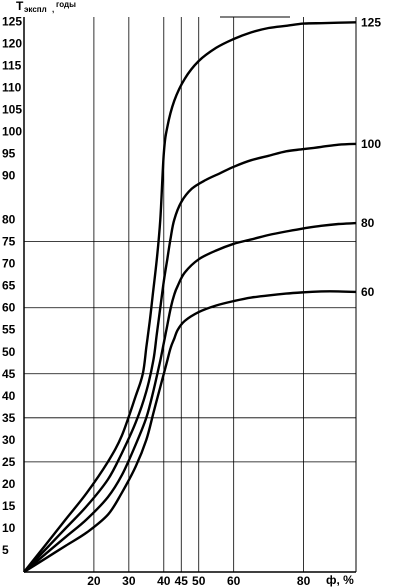  I want to click on y-tick-30: 30, so click(9, 440).